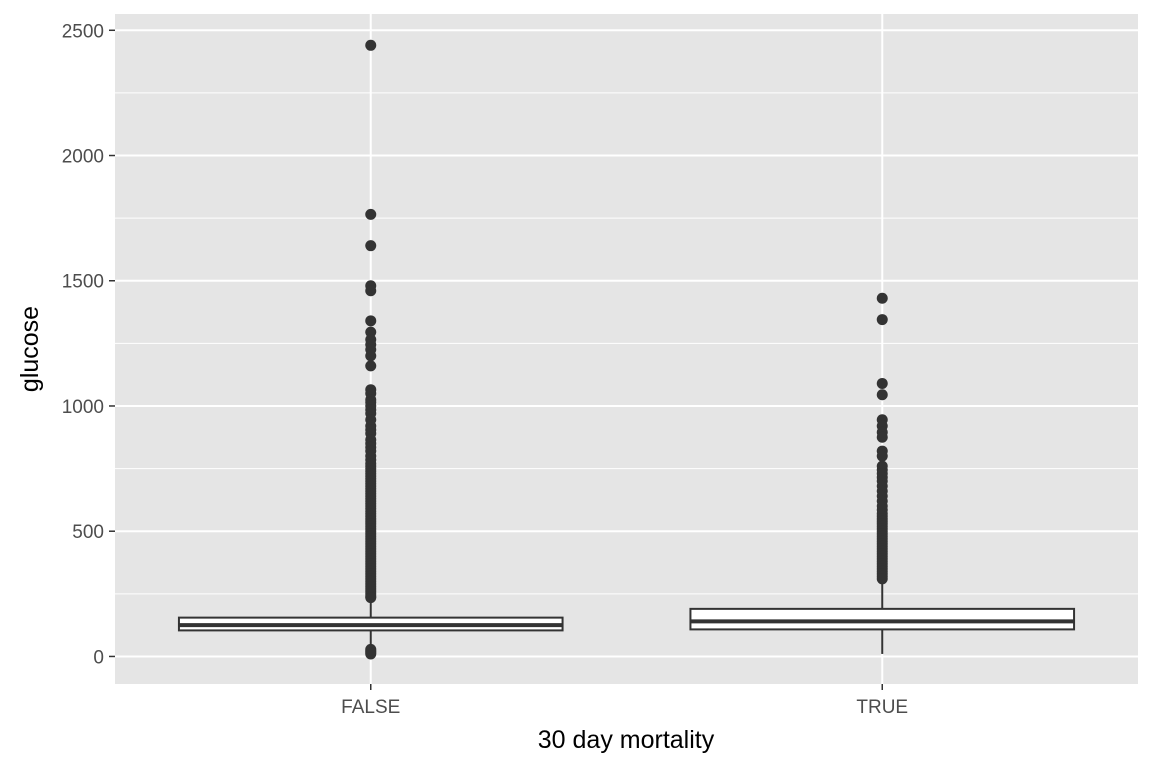 The height and width of the screenshot is (768, 1152). Describe the element at coordinates (882, 707) in the screenshot. I see `x-tick-label: TRUE` at that location.